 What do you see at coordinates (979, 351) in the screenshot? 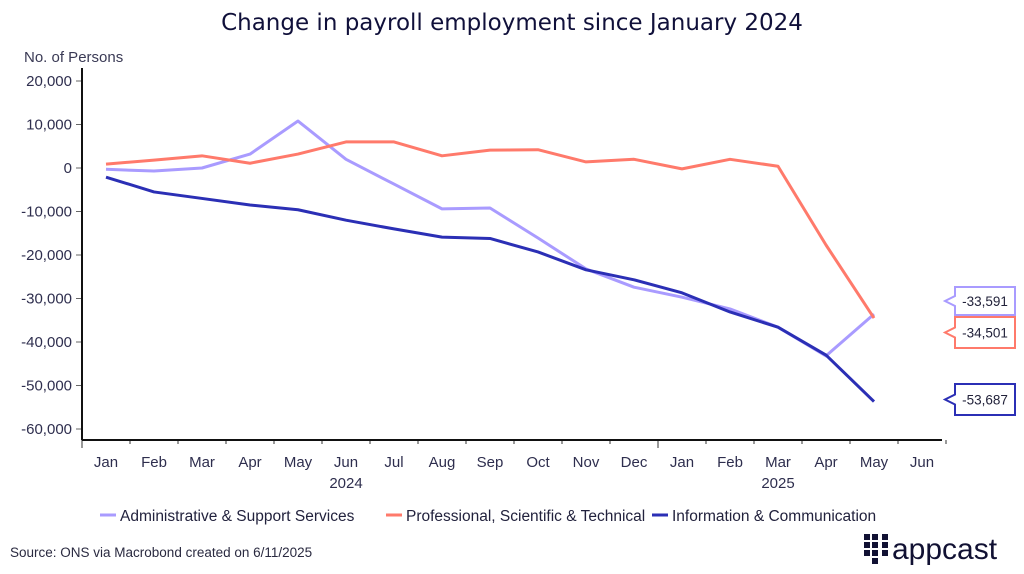
I see `end-value-callouts: -33,591 -34,501 -53,687` at bounding box center [979, 351].